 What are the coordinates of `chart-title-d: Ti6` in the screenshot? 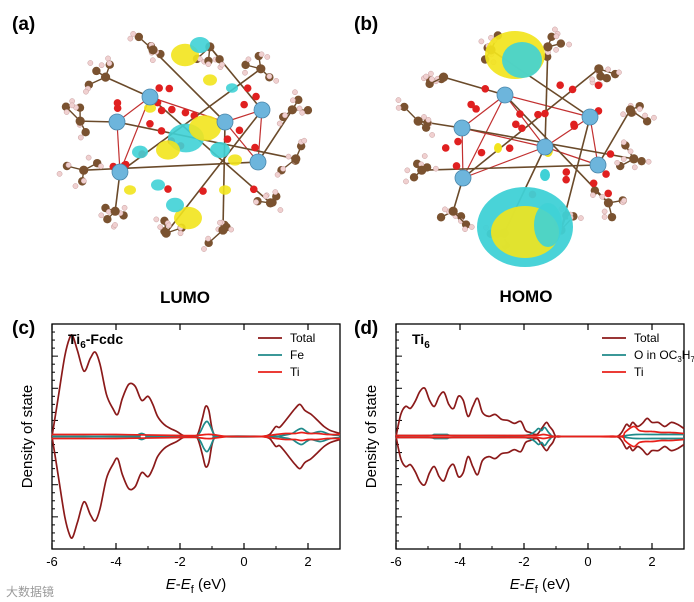 It's located at (421, 341).